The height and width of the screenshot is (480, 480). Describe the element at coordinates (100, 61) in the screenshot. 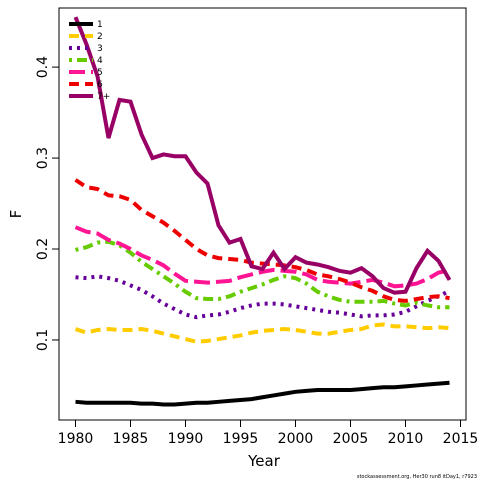

I see `legend-label: 4` at that location.